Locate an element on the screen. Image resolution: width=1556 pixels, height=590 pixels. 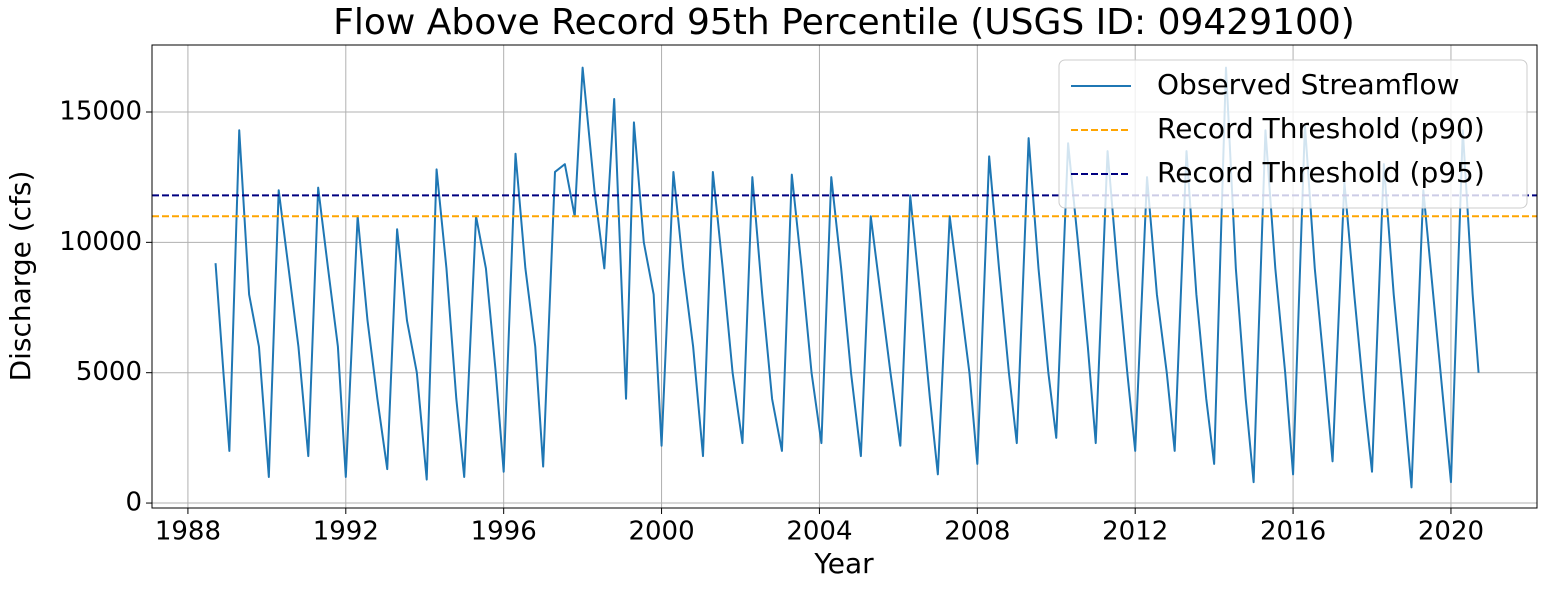
x-tick-label: 2008 is located at coordinates (977, 532).